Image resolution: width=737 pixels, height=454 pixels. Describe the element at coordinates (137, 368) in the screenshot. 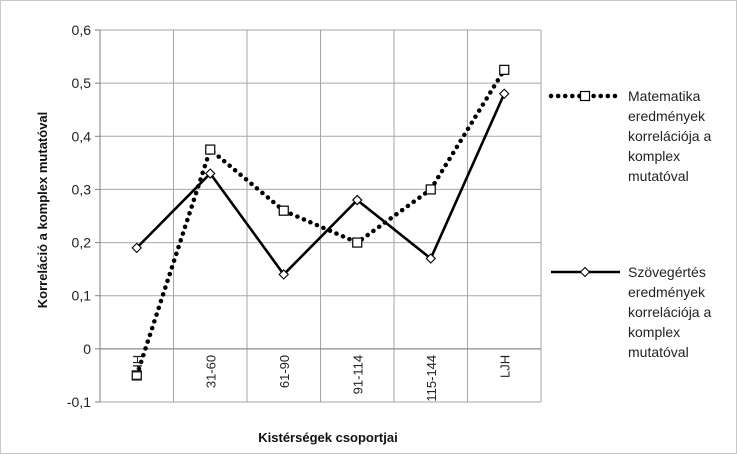

I see `x-category-label: LHH` at that location.